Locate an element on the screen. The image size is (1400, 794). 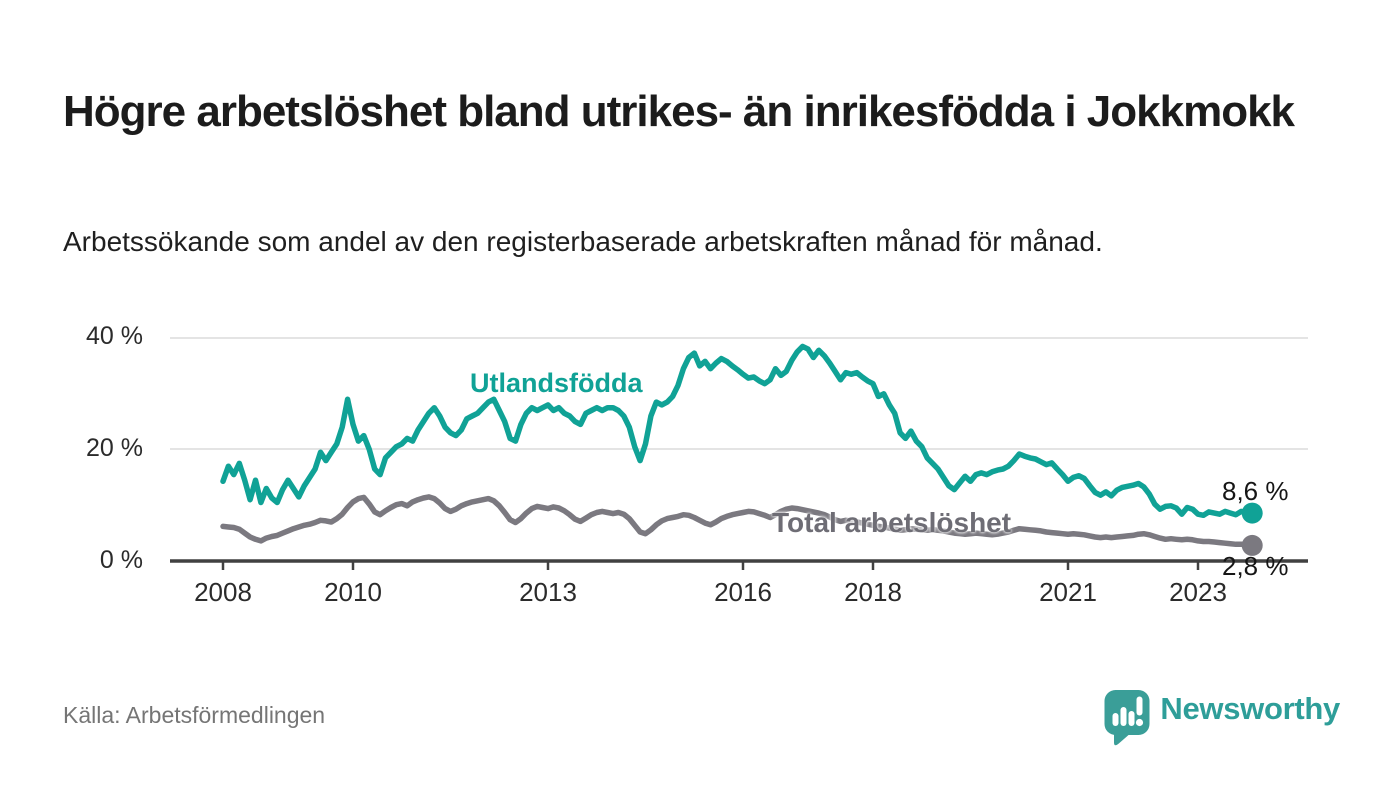
series-label-total-arbetsloshet: Total arbetslöshet is located at coordinates (892, 522).